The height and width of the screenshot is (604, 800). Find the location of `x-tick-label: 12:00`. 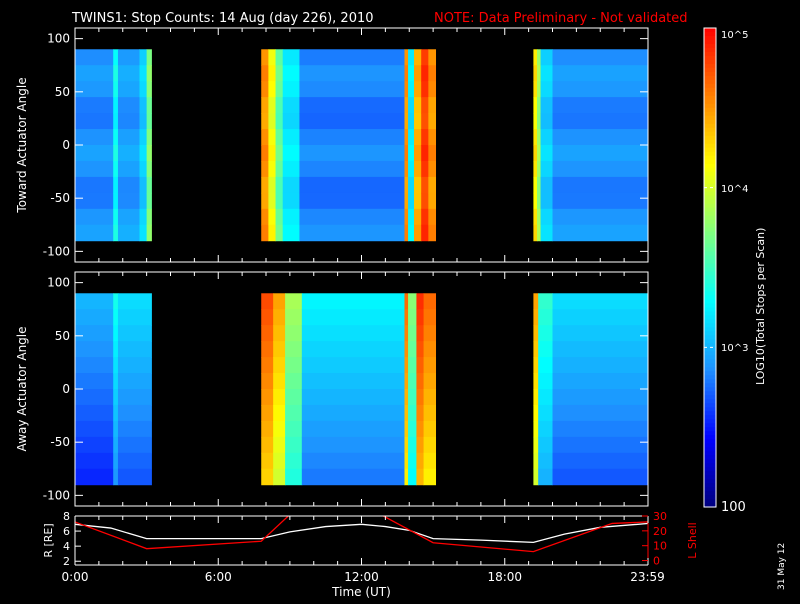

x-tick-label: 12:00 is located at coordinates (361, 577).